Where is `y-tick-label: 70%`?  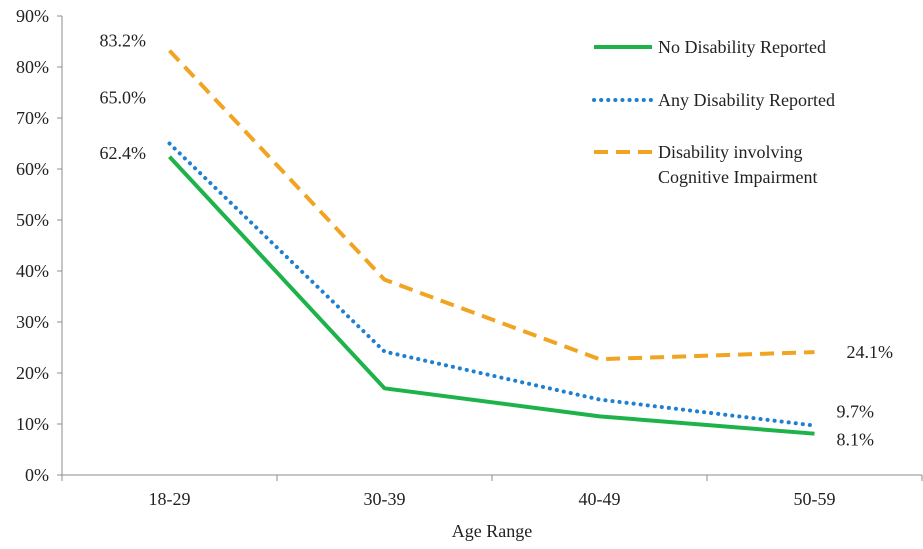
y-tick-label: 70% is located at coordinates (32, 118).